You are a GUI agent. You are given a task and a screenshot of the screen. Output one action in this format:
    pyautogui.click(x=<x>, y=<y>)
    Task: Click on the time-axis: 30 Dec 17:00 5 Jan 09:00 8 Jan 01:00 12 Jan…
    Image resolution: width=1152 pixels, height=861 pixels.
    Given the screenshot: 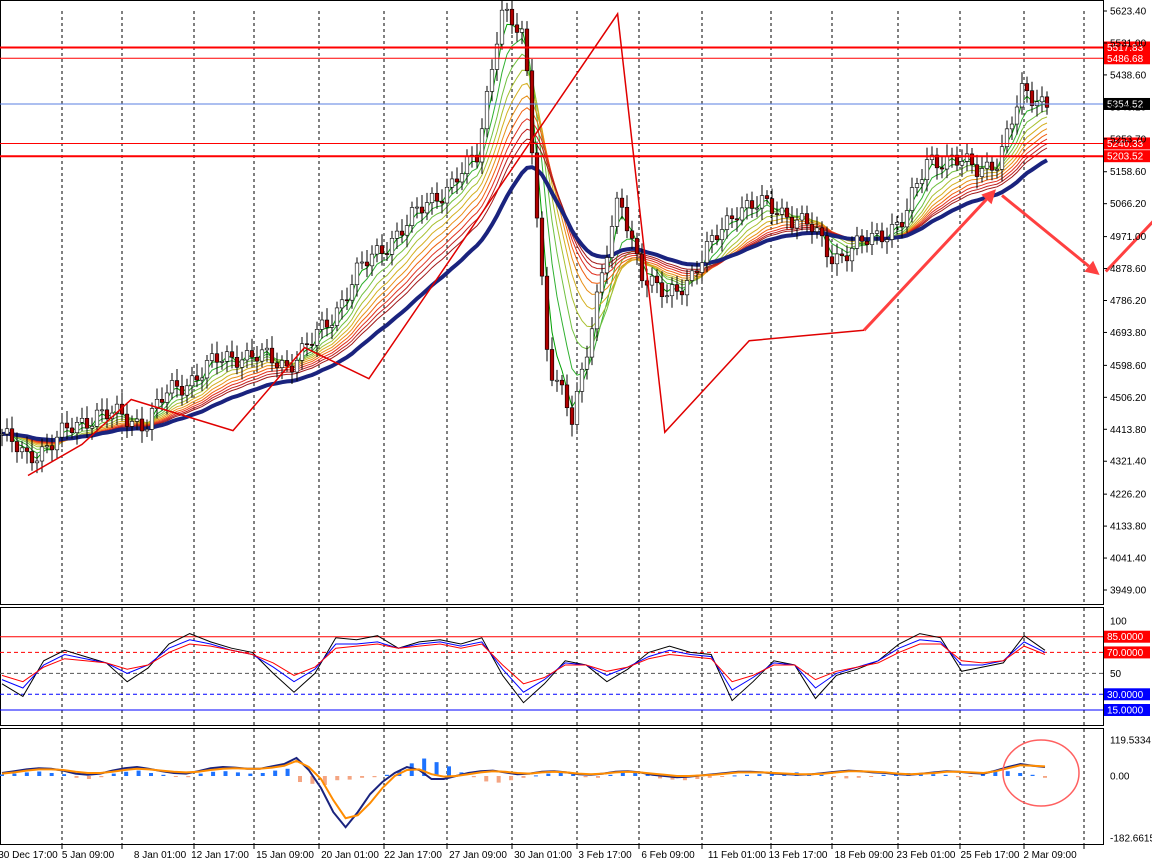 What is the action you would take?
    pyautogui.click(x=542, y=852)
    